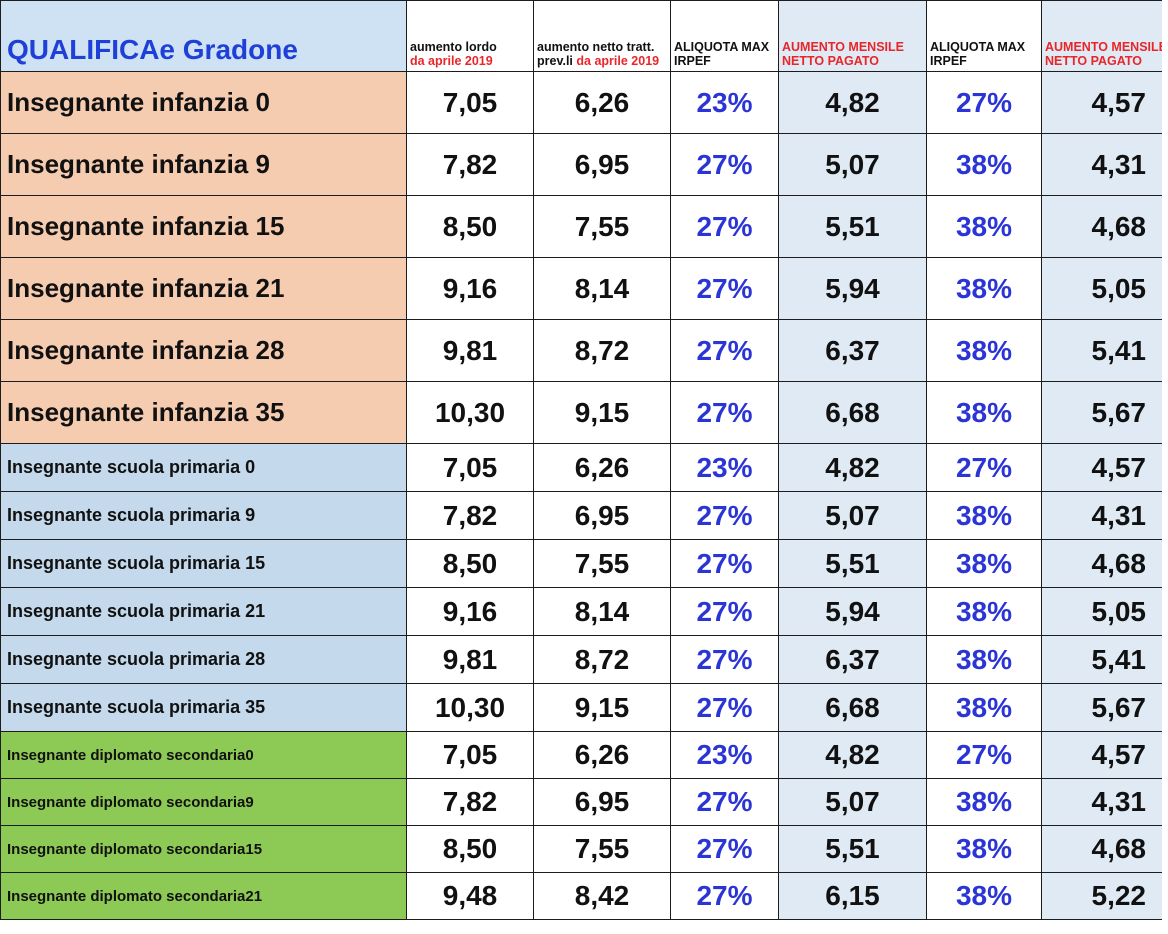 Image resolution: width=1168 pixels, height=934 pixels. I want to click on aumento-lordo-cell: 10,30, so click(470, 707).